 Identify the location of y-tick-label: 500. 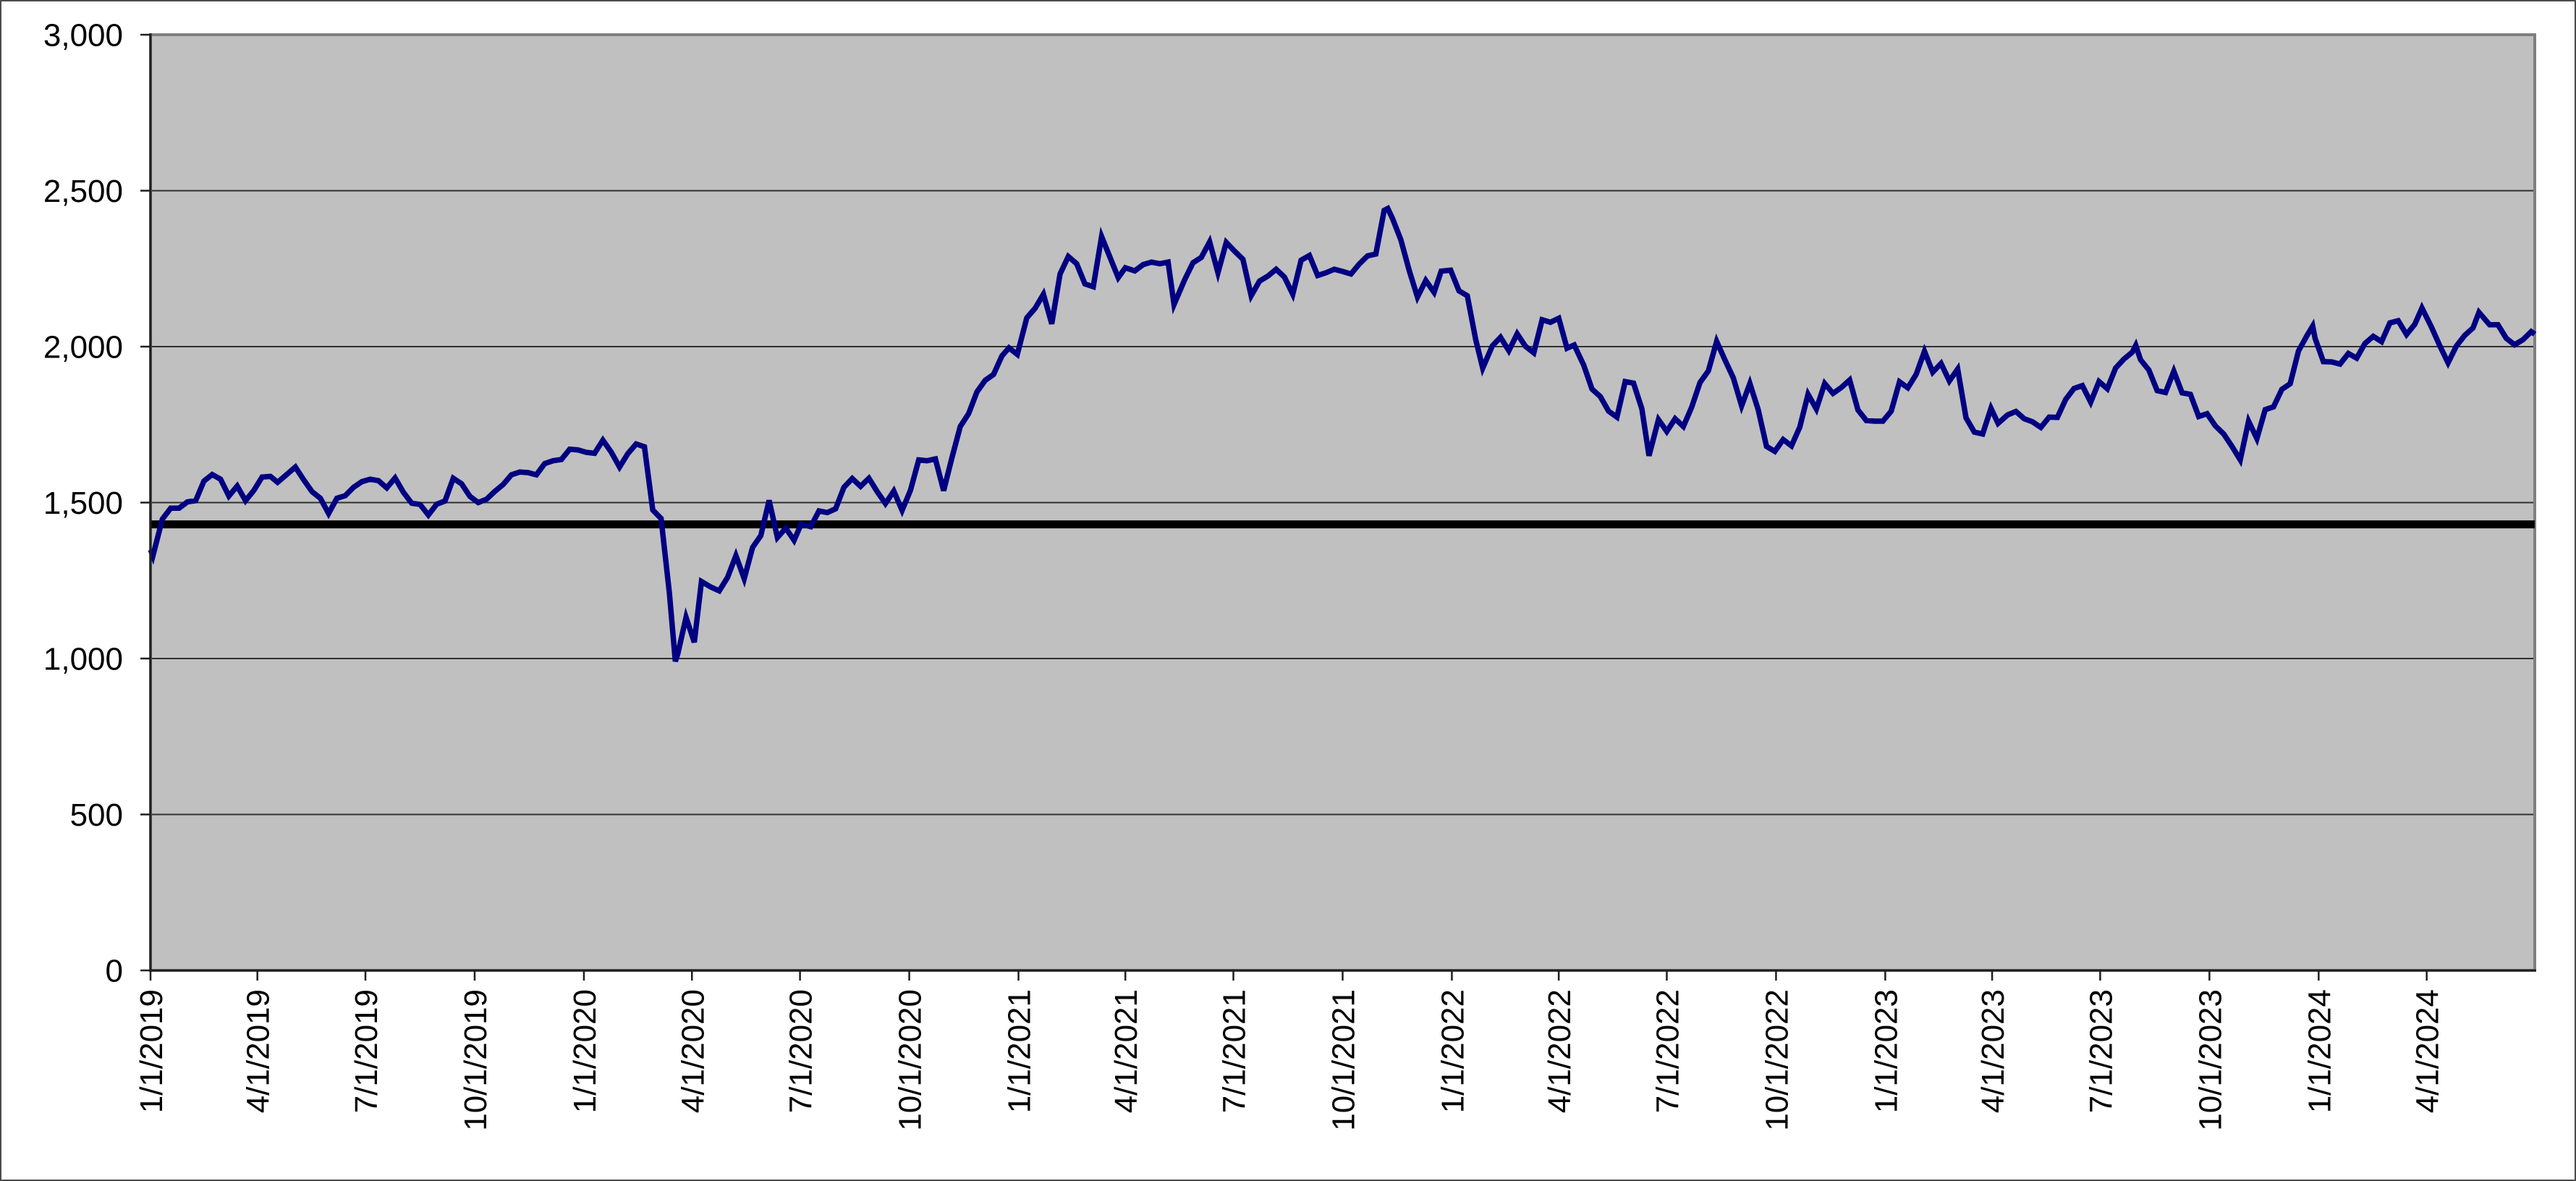
(96, 815).